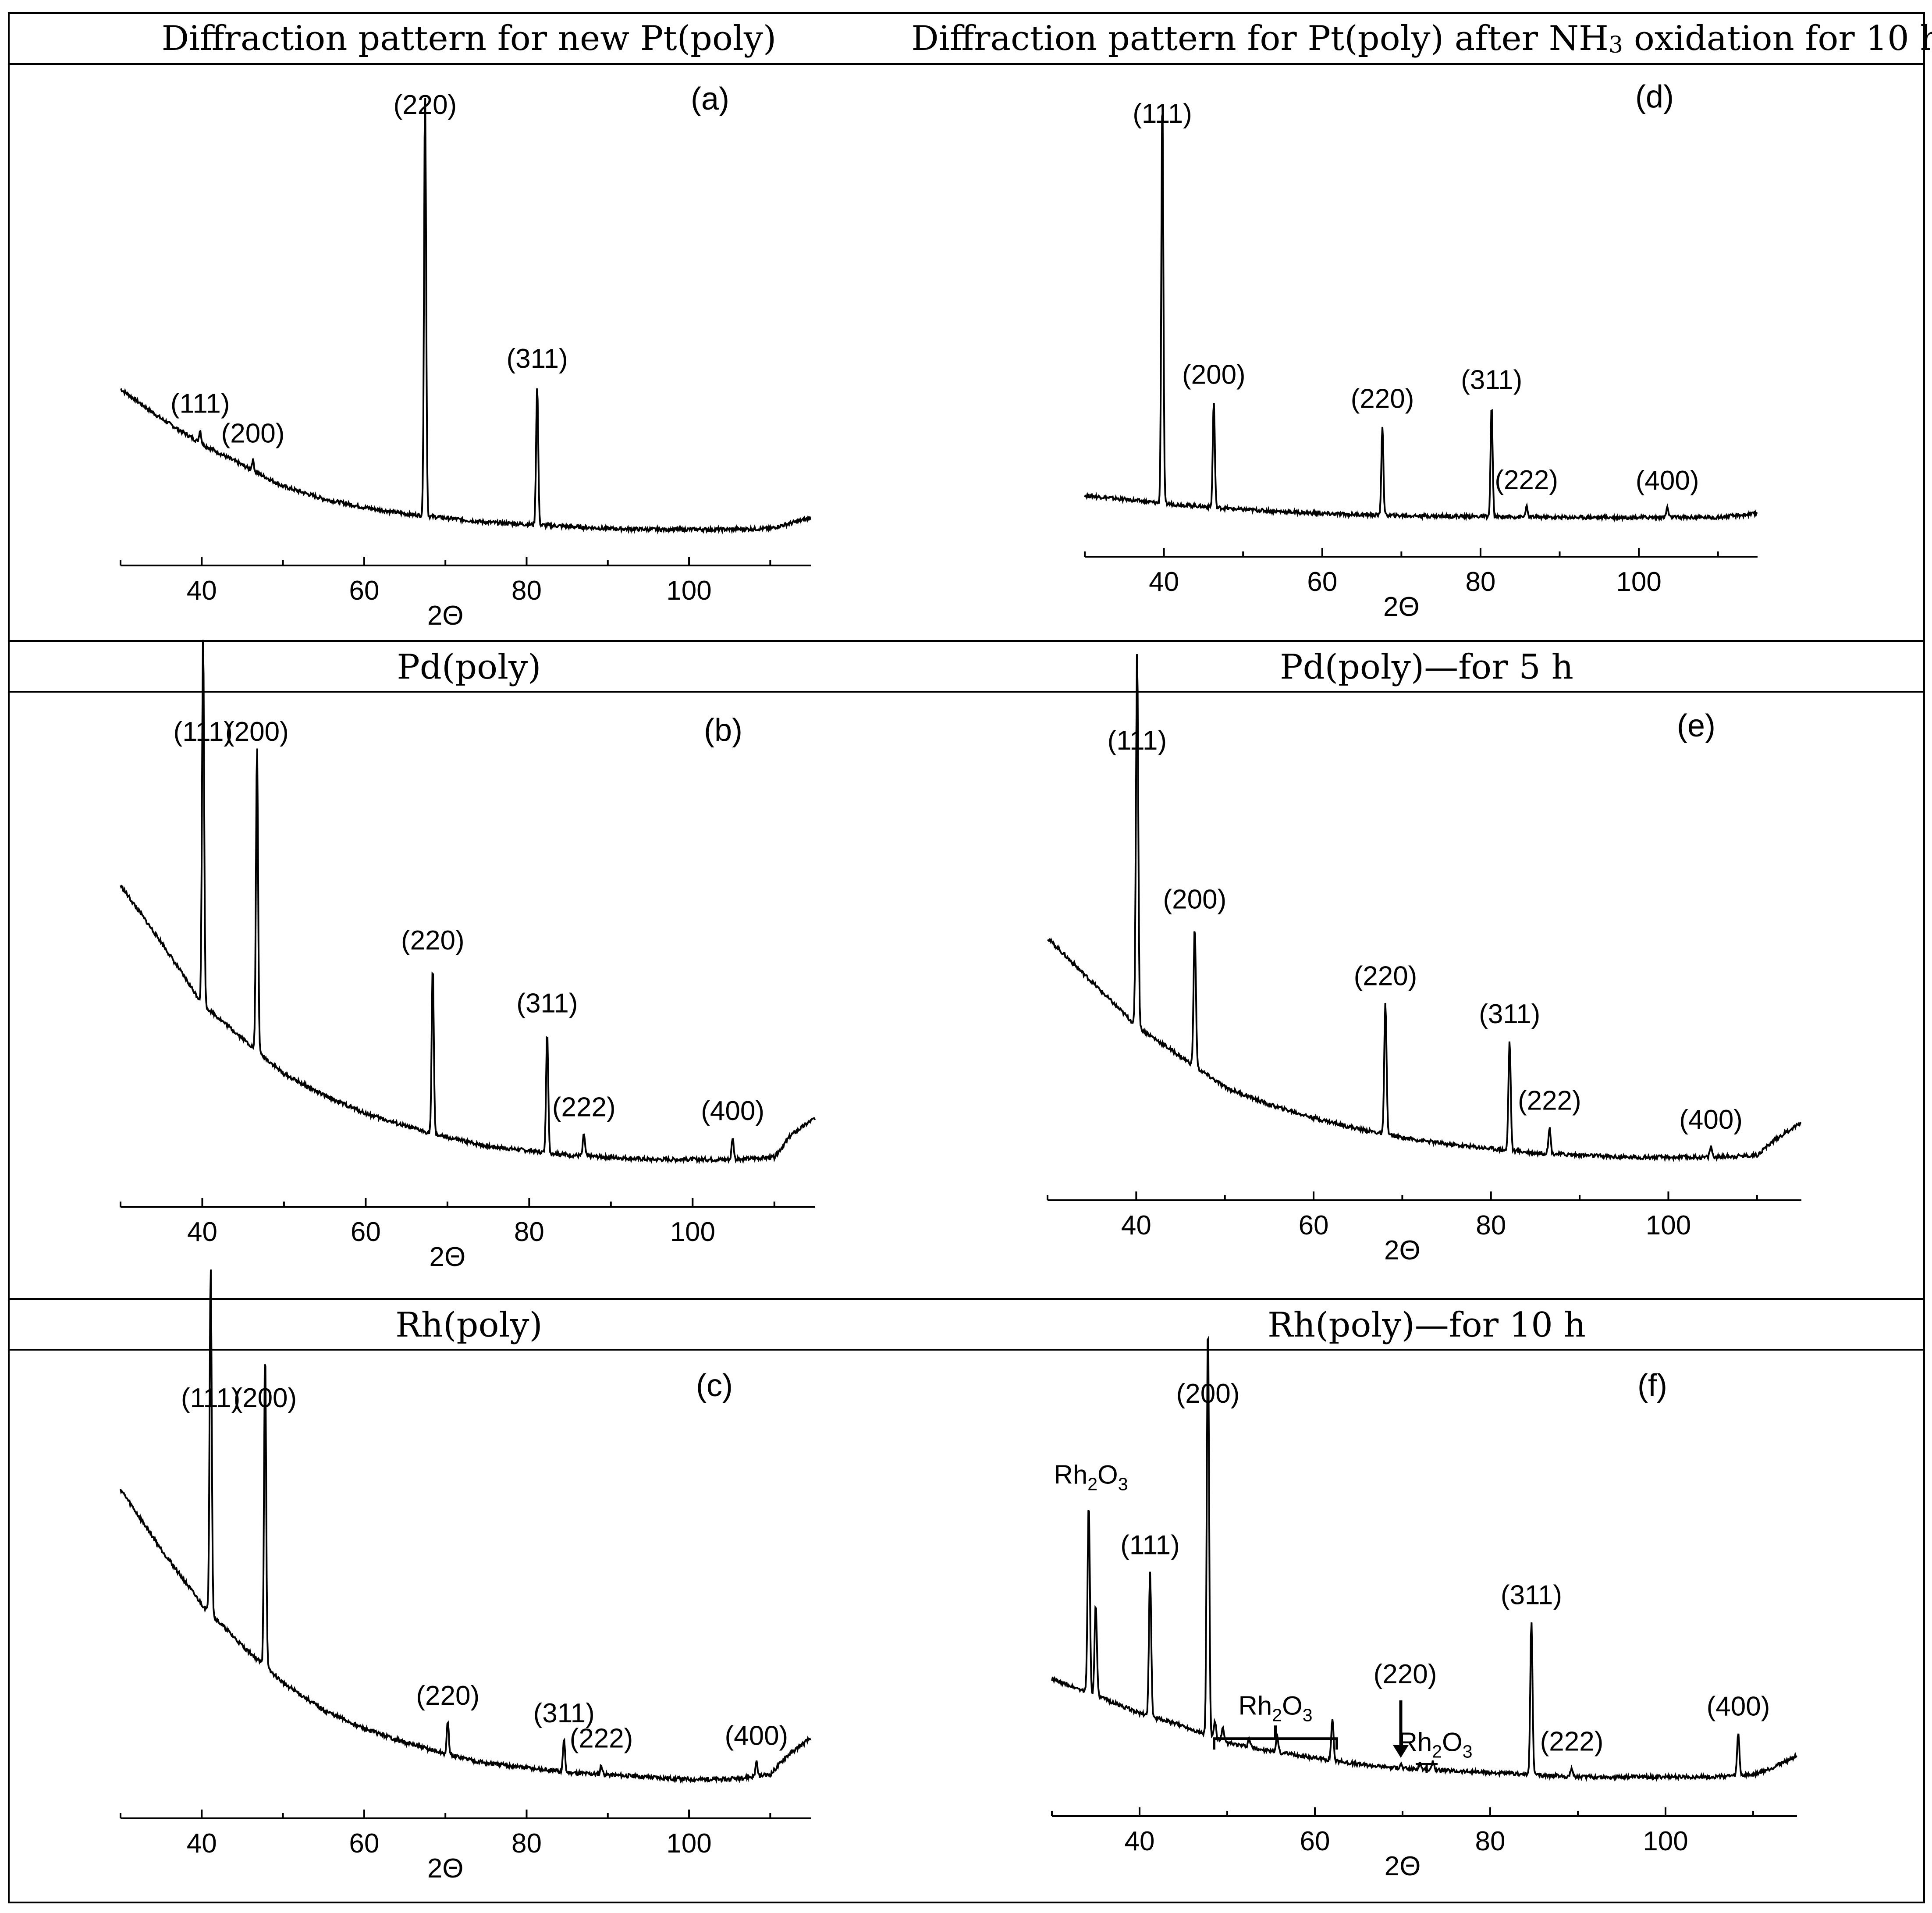  What do you see at coordinates (1427, 1768) in the screenshot?
I see `small-bracket` at bounding box center [1427, 1768].